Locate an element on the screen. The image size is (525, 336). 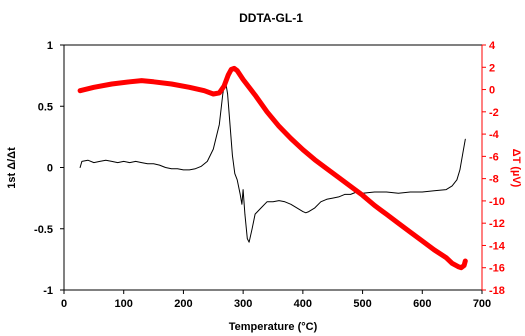
x-axis-label: Temperature (°C) is located at coordinates (273, 327).